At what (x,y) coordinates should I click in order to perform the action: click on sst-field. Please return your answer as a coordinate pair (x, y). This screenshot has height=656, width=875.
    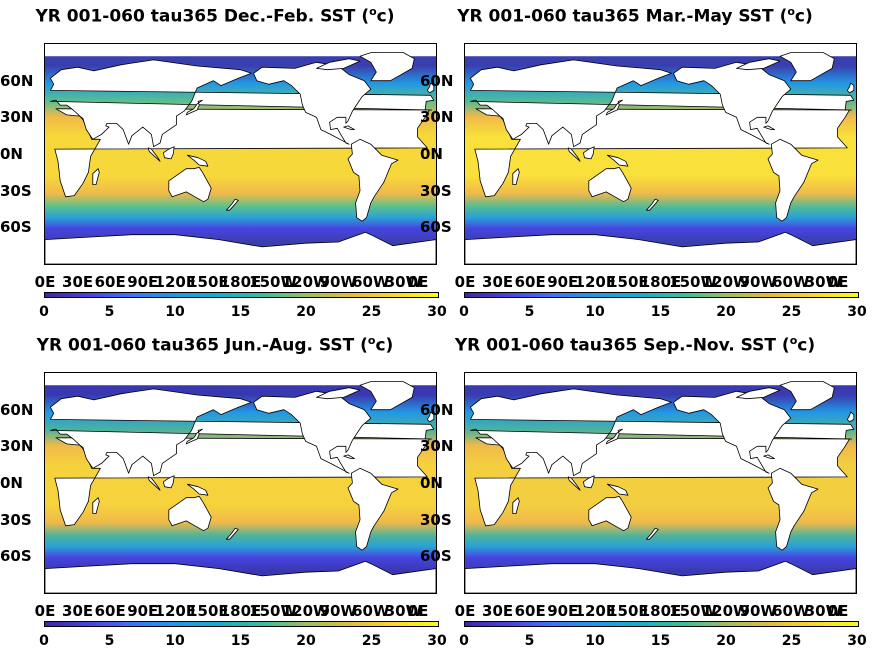
    Looking at the image, I should click on (240, 154).